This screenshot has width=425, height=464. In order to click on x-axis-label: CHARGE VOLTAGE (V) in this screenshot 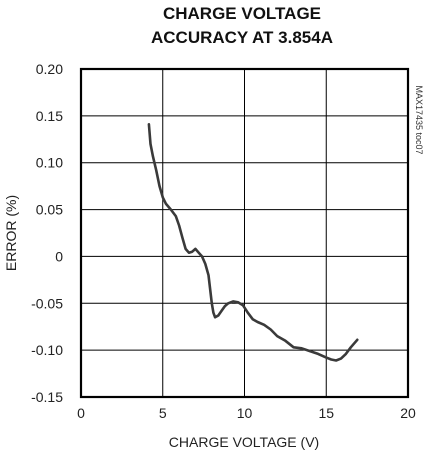, I will do `click(244, 442)`.